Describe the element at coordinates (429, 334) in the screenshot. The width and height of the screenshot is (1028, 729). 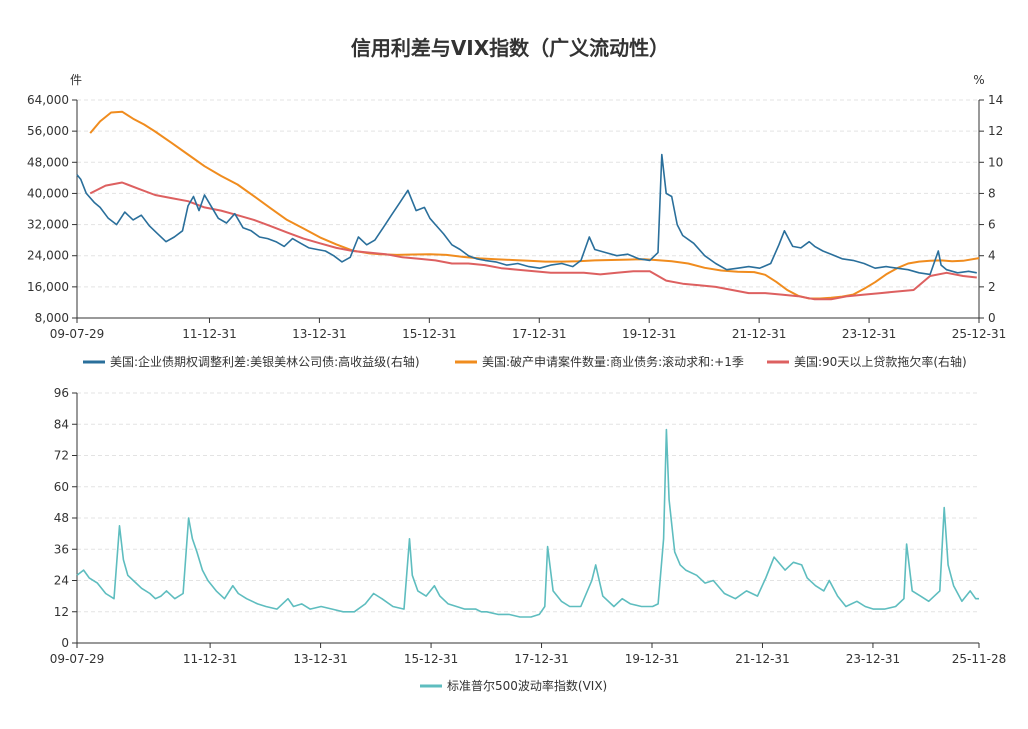
I see `top-x-tick-label: 15-12-31` at that location.